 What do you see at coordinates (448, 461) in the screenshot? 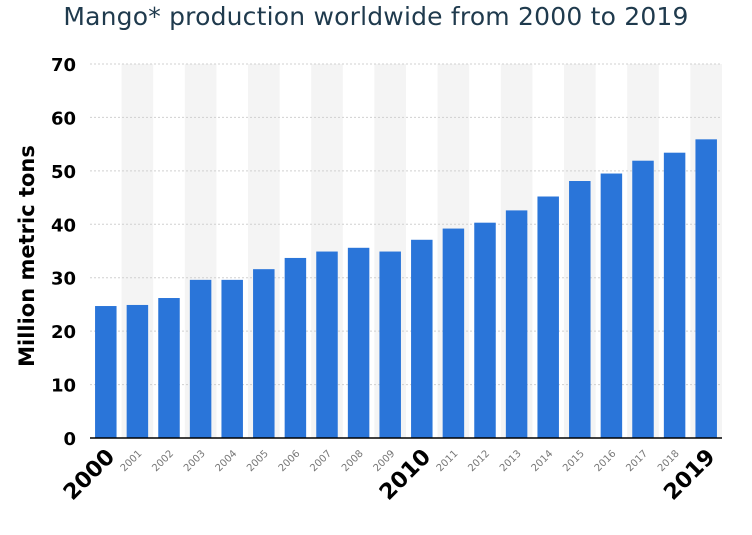
I see `x-tick-label: 2011` at bounding box center [448, 461].